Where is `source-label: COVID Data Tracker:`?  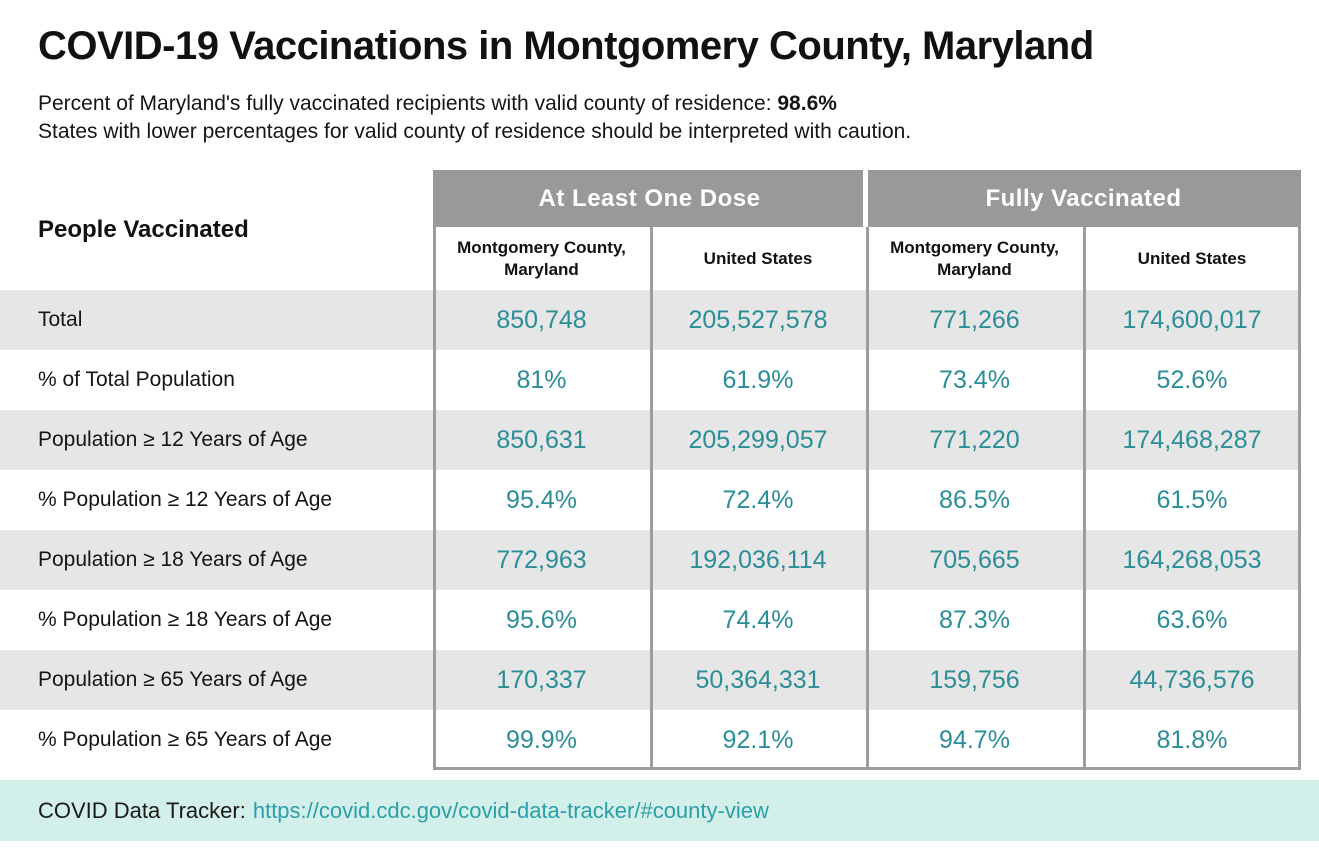 source-label: COVID Data Tracker: is located at coordinates (142, 810).